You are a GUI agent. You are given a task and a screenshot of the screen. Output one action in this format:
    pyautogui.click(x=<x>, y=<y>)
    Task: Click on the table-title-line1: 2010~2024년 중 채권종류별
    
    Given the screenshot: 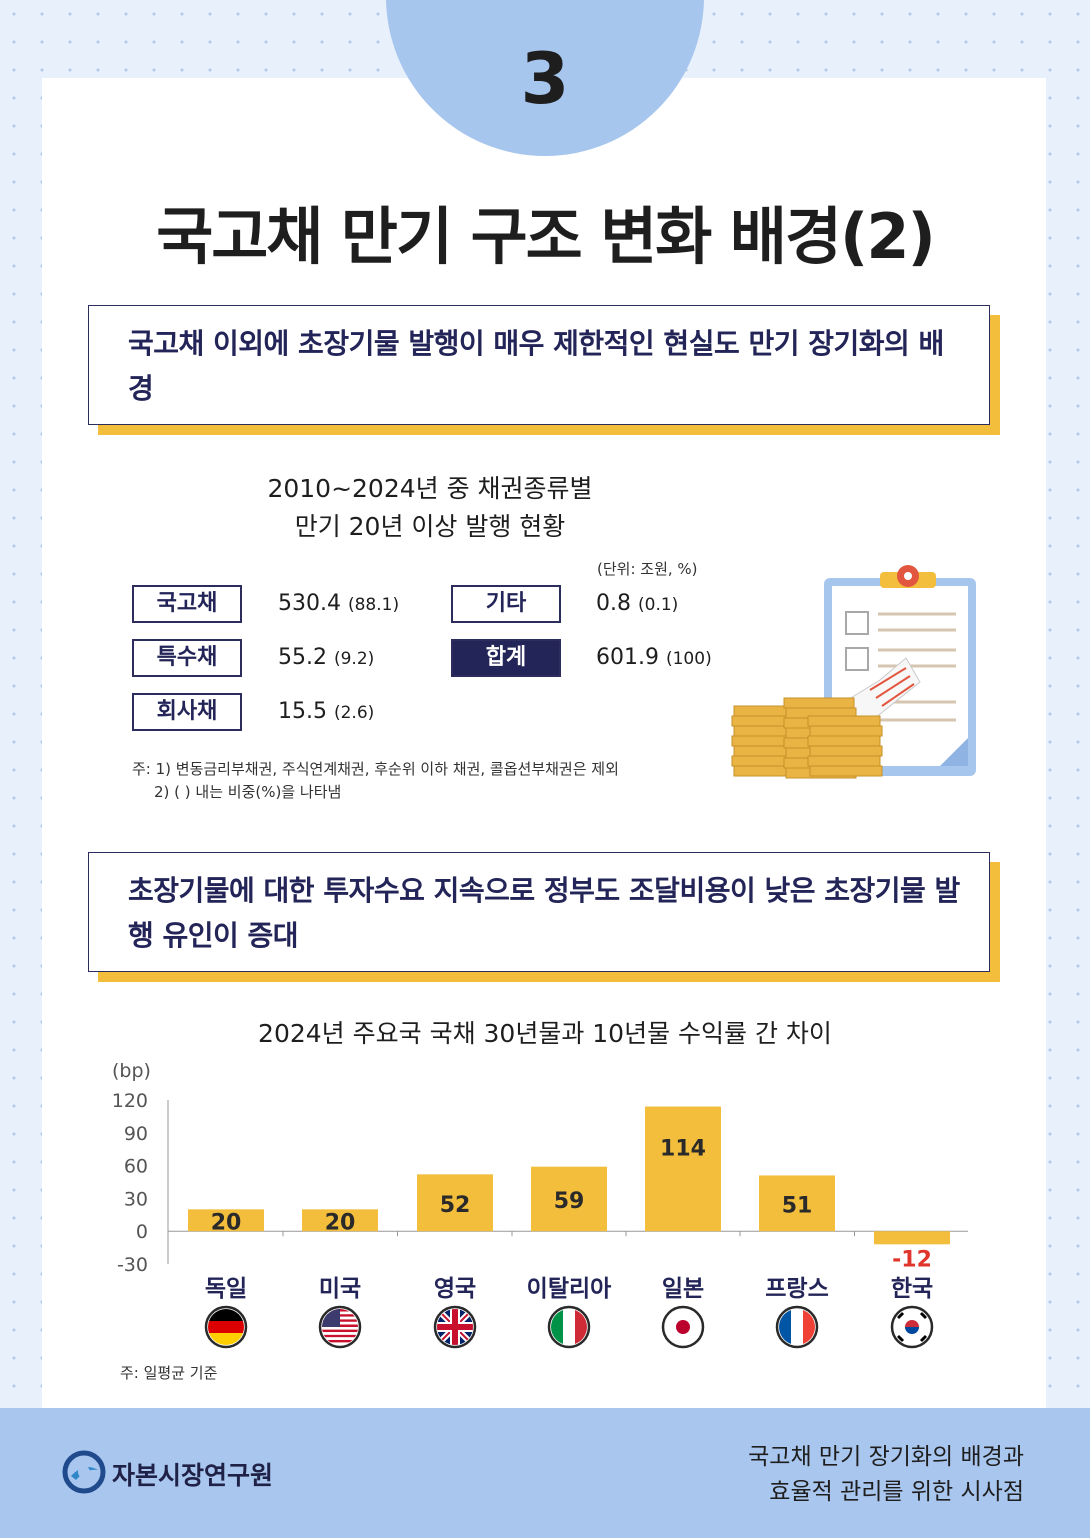 What is the action you would take?
    pyautogui.click(x=430, y=488)
    